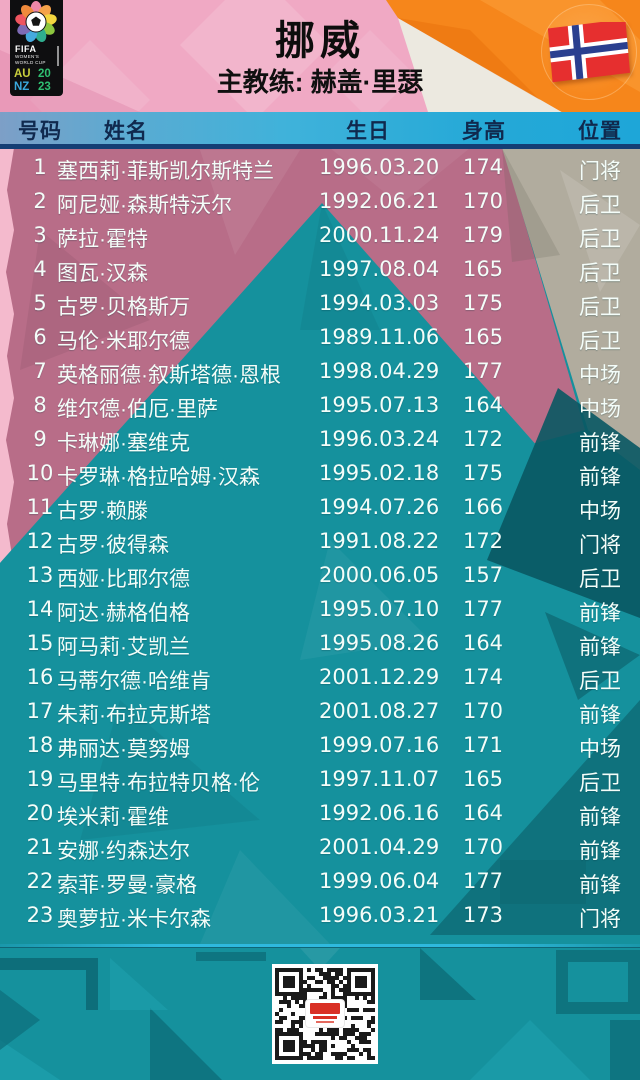 The height and width of the screenshot is (1080, 640). I want to click on qr-logo-subline, so click(325, 1022).